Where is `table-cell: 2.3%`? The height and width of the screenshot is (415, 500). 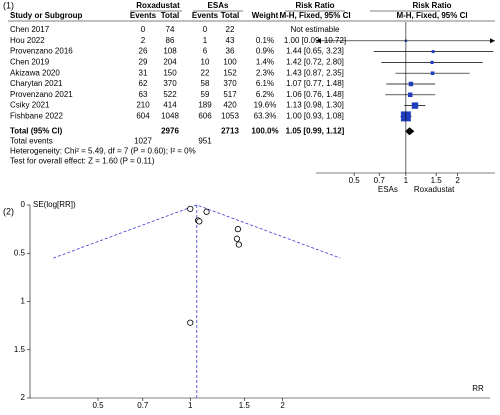 table-cell: 2.3% is located at coordinates (265, 72).